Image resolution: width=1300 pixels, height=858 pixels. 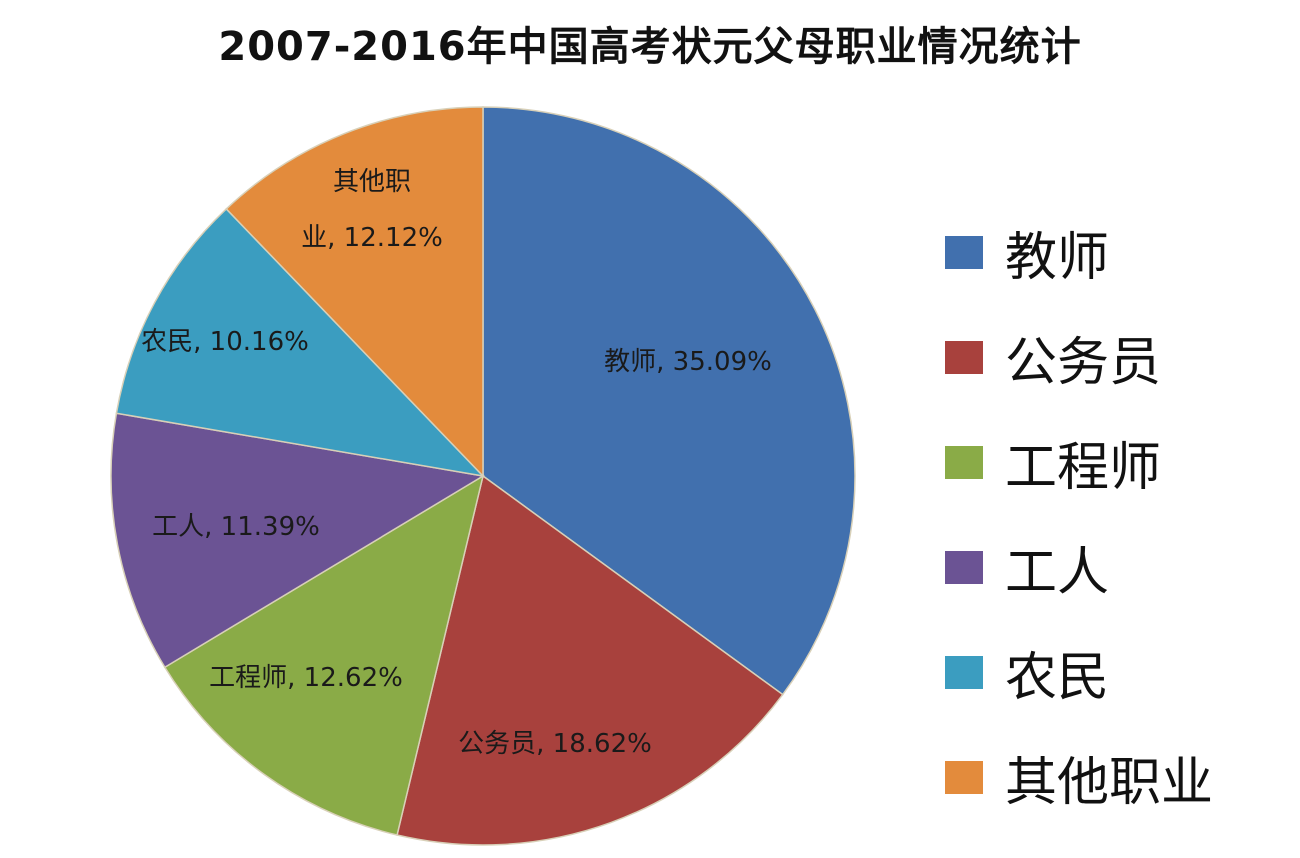 What do you see at coordinates (372, 182) in the screenshot?
I see `slice-data-label: 其他职` at bounding box center [372, 182].